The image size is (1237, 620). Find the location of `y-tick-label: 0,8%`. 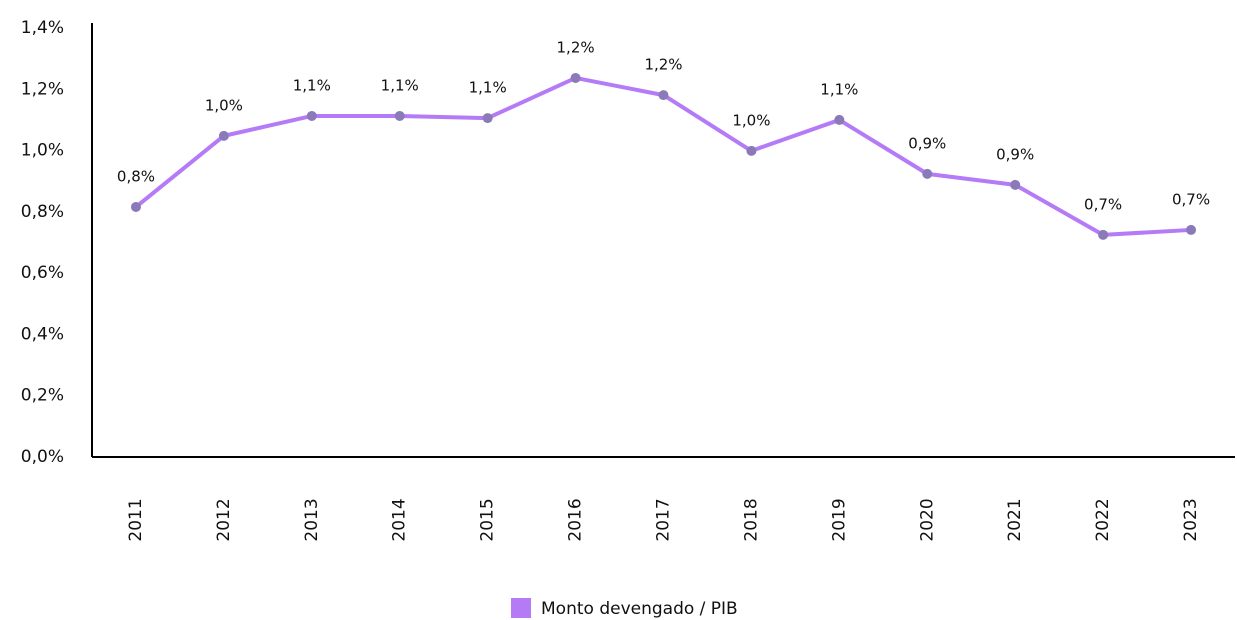

y-tick-label: 0,8% is located at coordinates (42, 212).